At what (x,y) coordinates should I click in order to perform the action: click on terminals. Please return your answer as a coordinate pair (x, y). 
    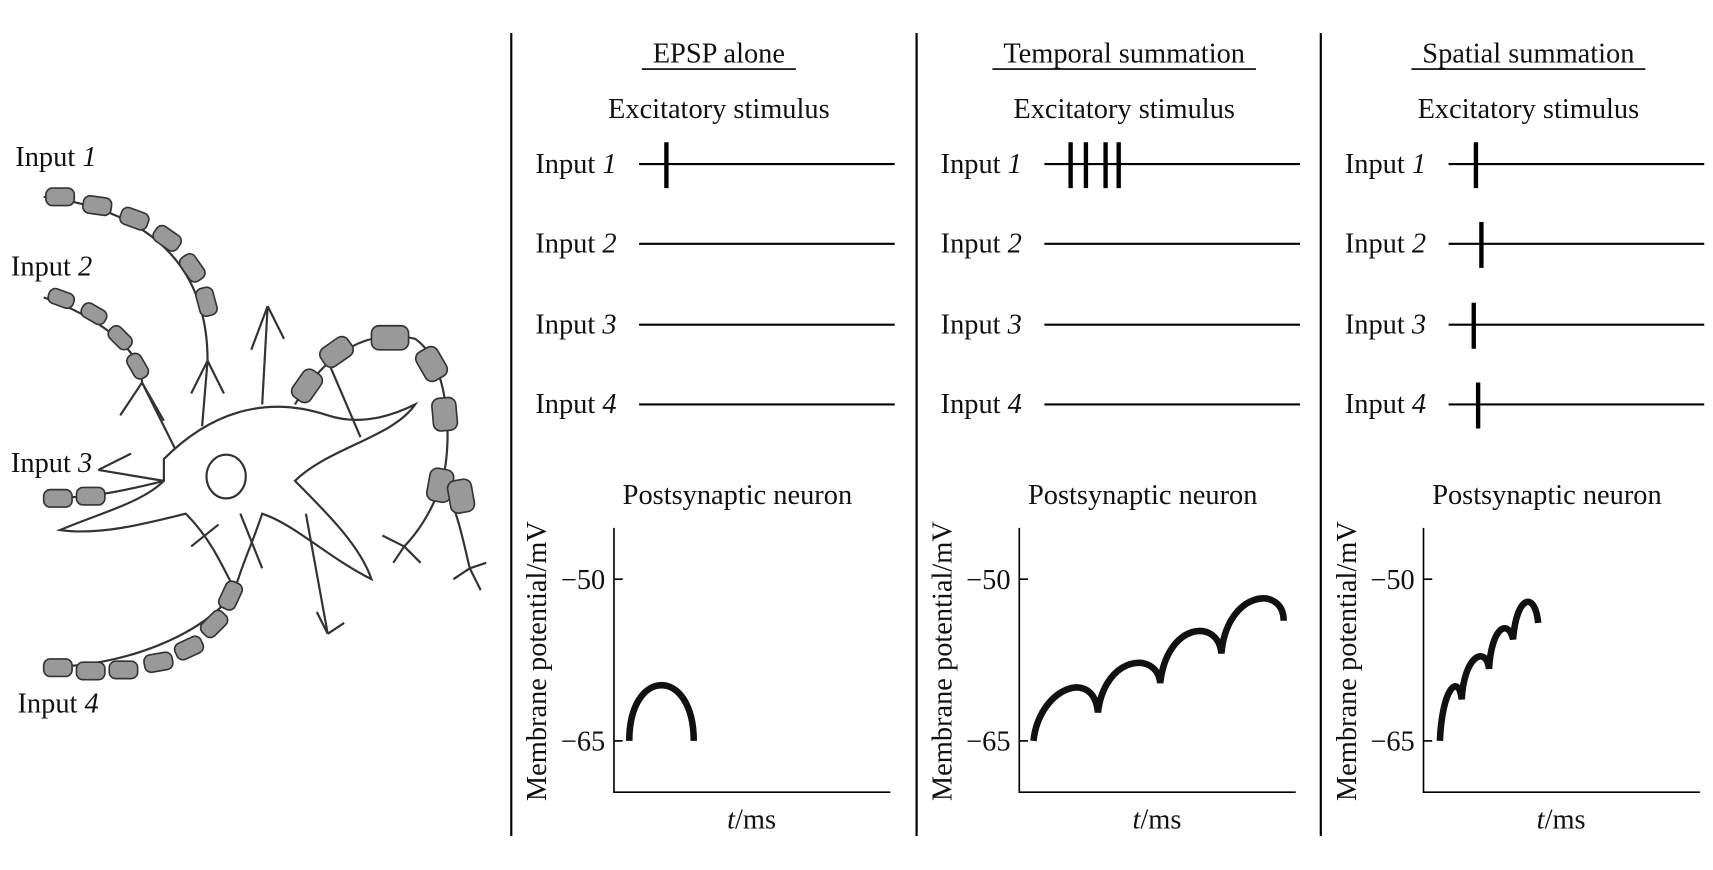
    Looking at the image, I should click on (434, 562).